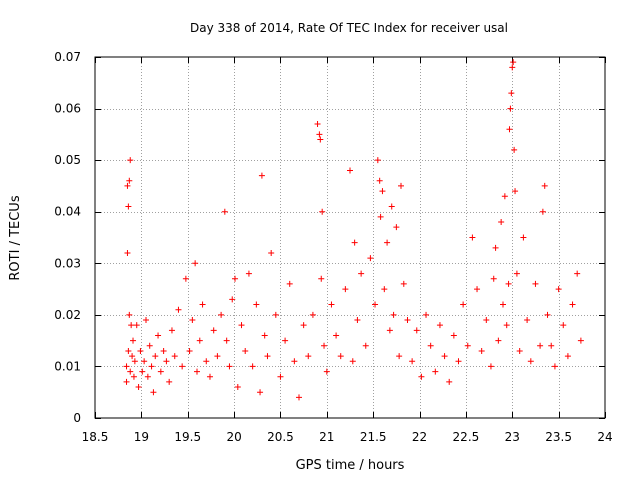 The image size is (640, 480). I want to click on y-tick-label: 0.06, so click(67, 109).